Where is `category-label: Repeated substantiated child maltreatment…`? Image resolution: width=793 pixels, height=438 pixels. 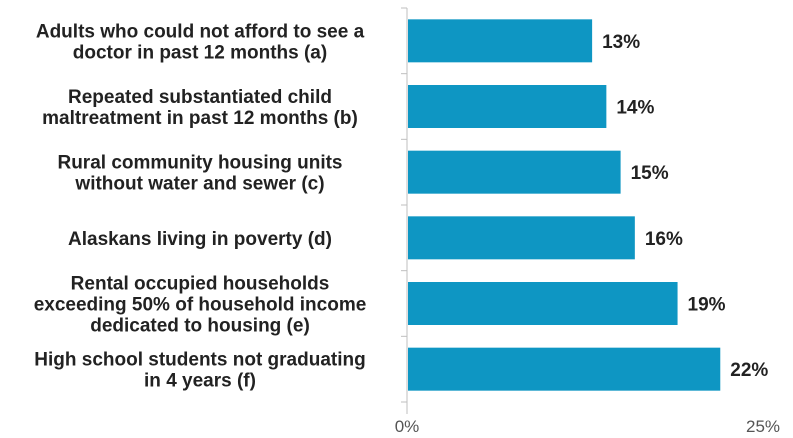
category-label: Repeated substantiated child maltreatment… is located at coordinates (200, 108).